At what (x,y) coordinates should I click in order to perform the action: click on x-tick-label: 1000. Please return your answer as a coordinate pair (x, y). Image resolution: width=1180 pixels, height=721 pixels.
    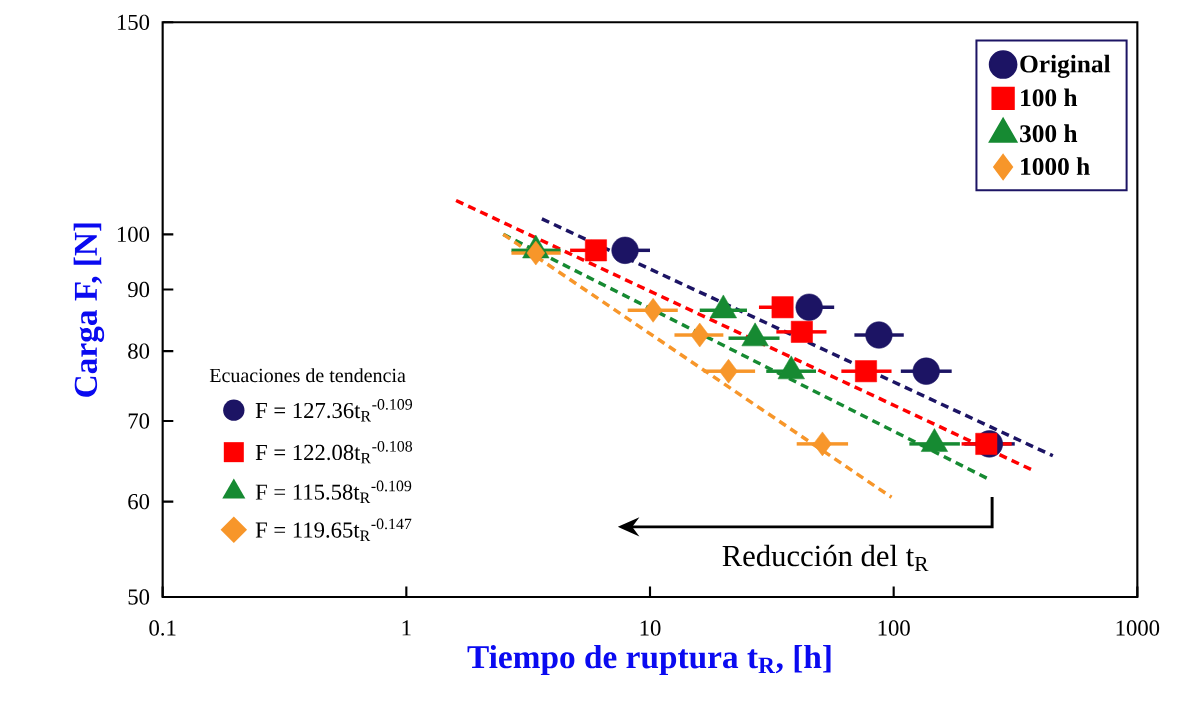
    Looking at the image, I should click on (1138, 628).